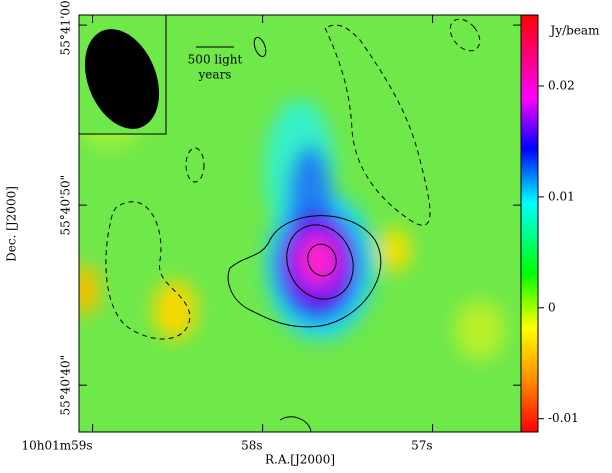 The width and height of the screenshot is (612, 473). I want to click on y-tick-label: 55°40'40", so click(66, 385).